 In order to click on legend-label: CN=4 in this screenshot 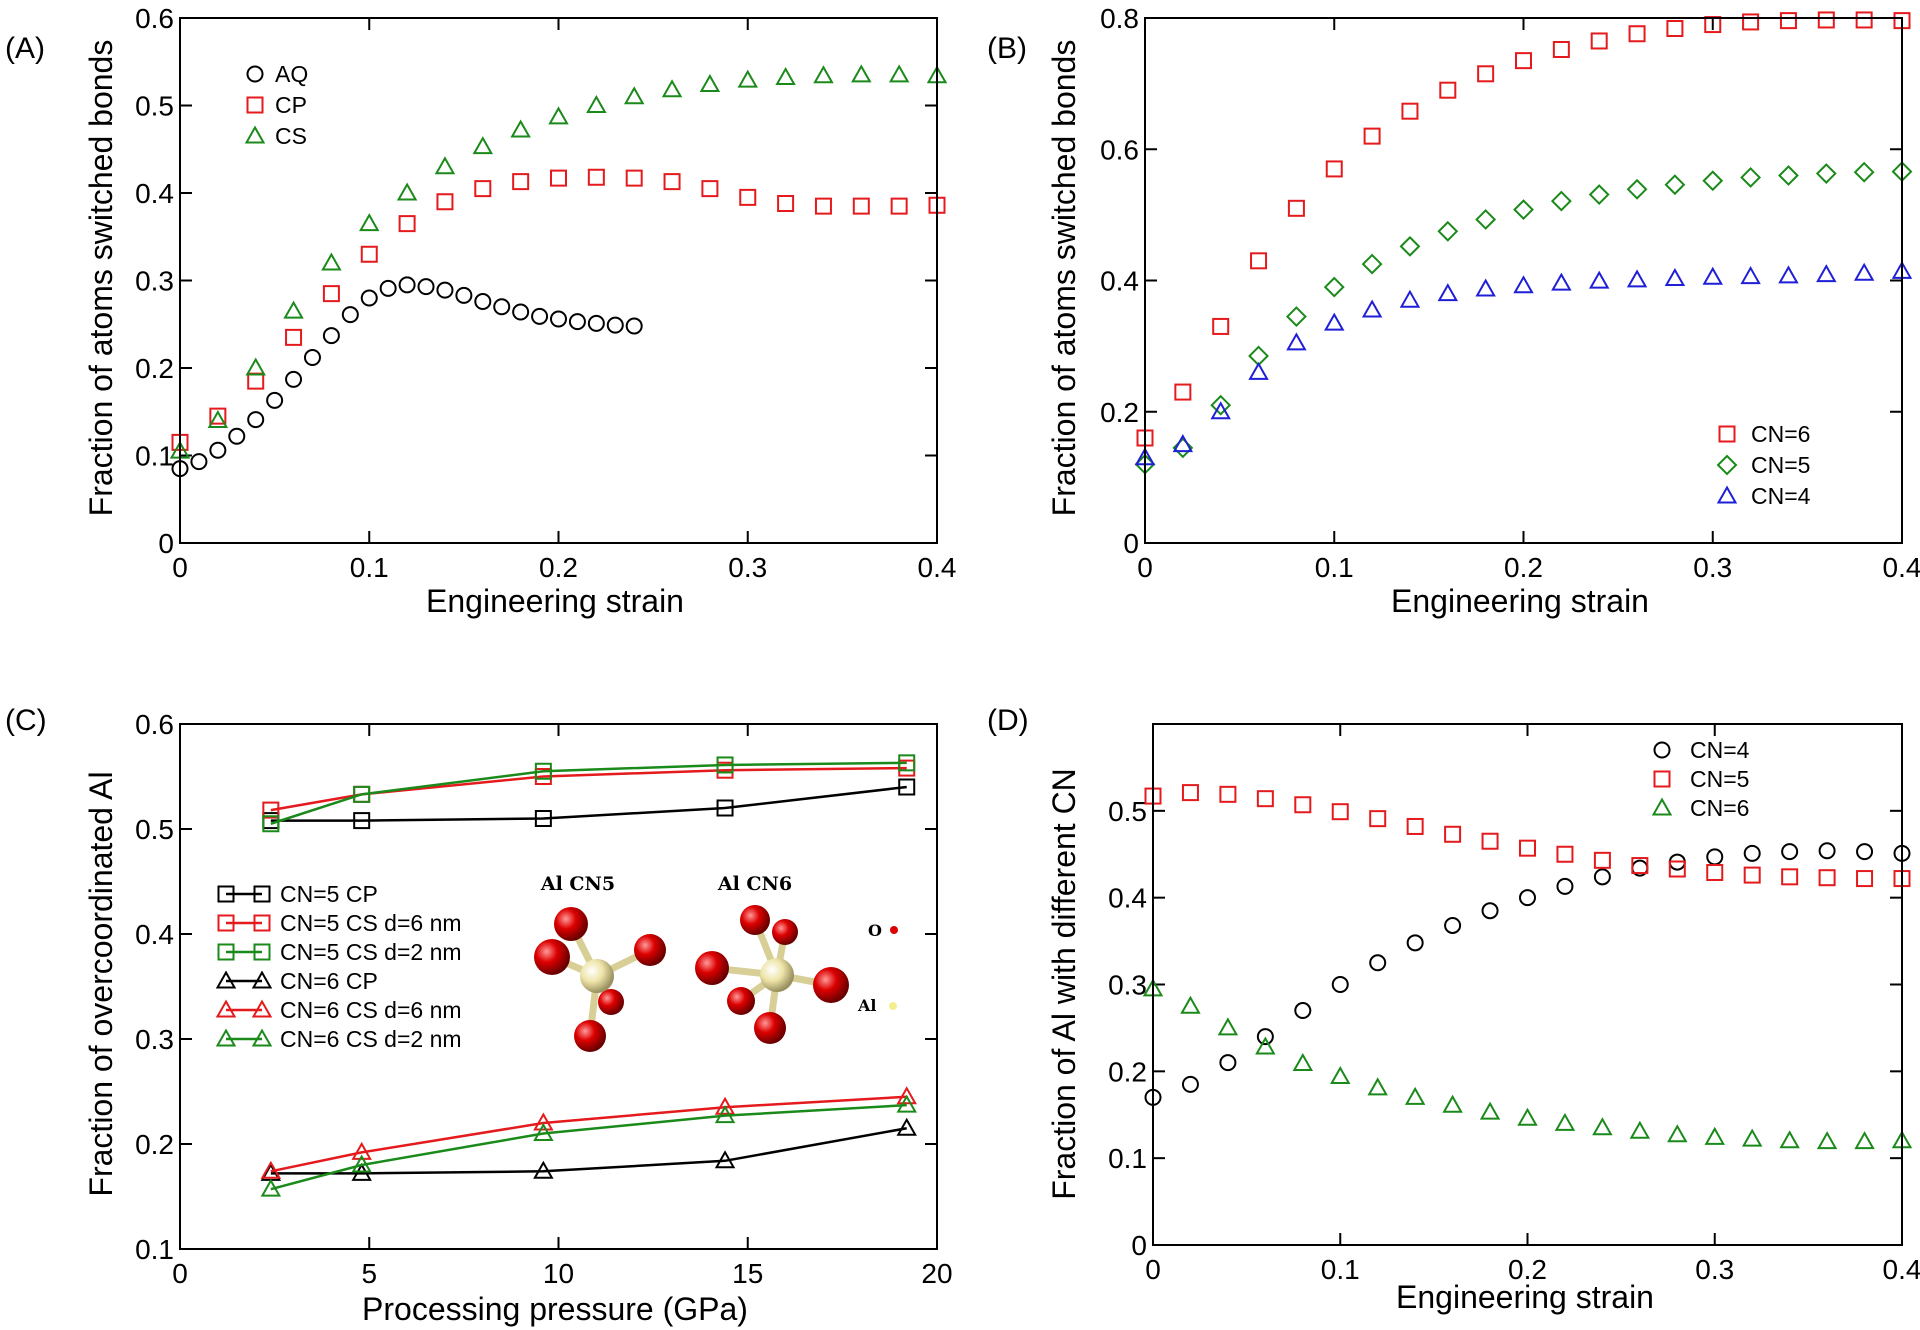, I will do `click(1781, 496)`.